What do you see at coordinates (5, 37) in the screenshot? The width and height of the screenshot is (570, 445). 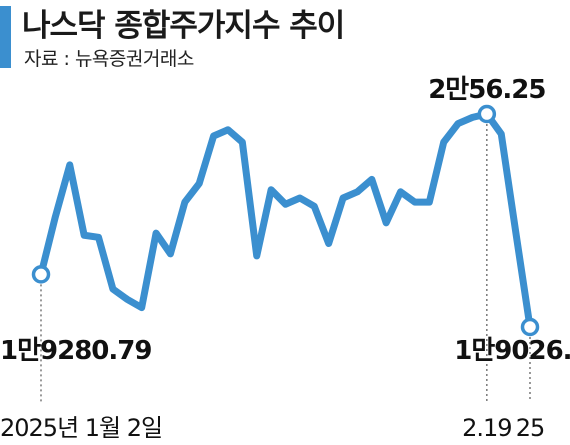 I see `title-accent-bar` at bounding box center [5, 37].